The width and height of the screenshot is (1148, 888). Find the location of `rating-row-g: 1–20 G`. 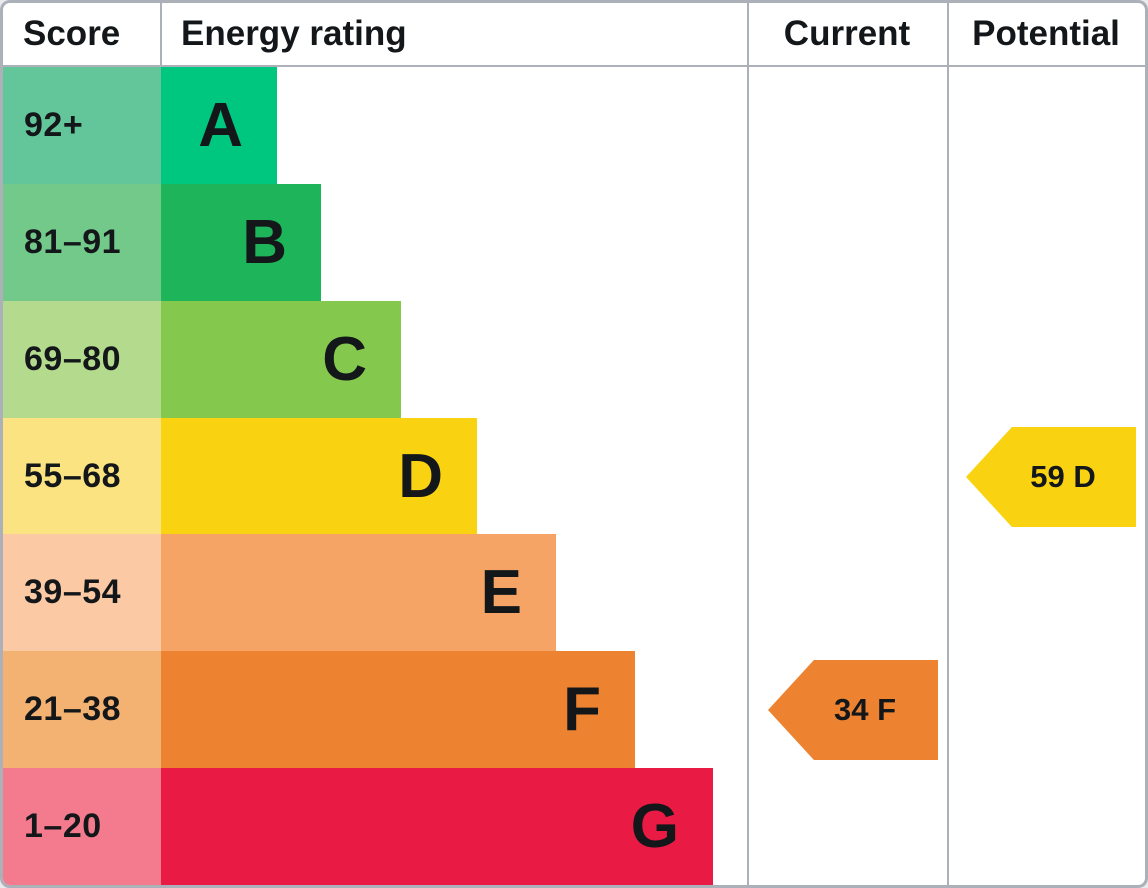

rating-row-g: 1–20 G is located at coordinates (574, 826).